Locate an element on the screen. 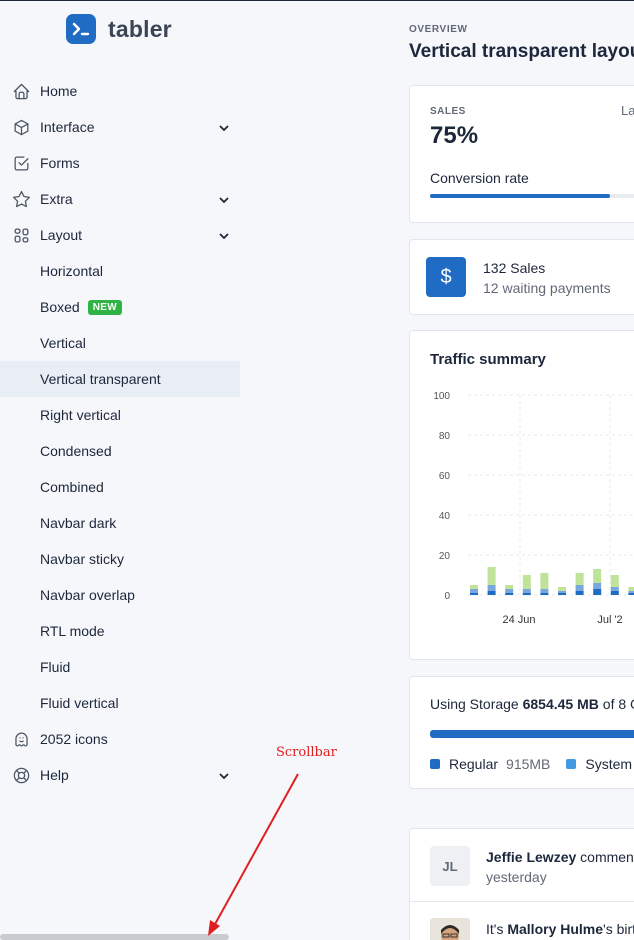 The width and height of the screenshot is (634, 940). chart-y-tick-label: 40 is located at coordinates (445, 516).